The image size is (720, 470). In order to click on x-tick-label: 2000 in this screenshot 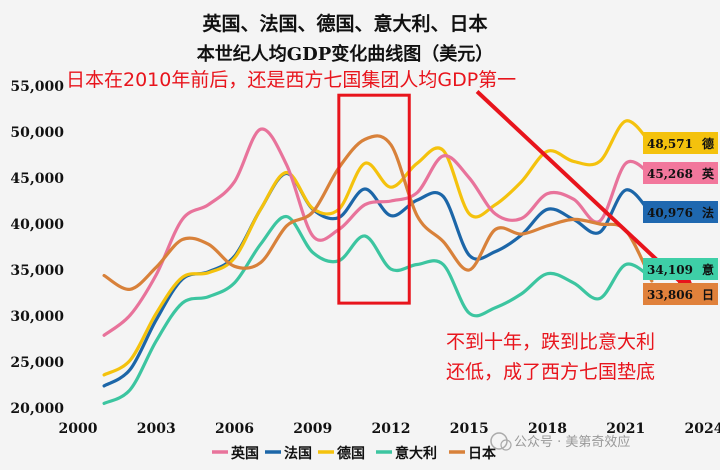, I will do `click(78, 429)`.